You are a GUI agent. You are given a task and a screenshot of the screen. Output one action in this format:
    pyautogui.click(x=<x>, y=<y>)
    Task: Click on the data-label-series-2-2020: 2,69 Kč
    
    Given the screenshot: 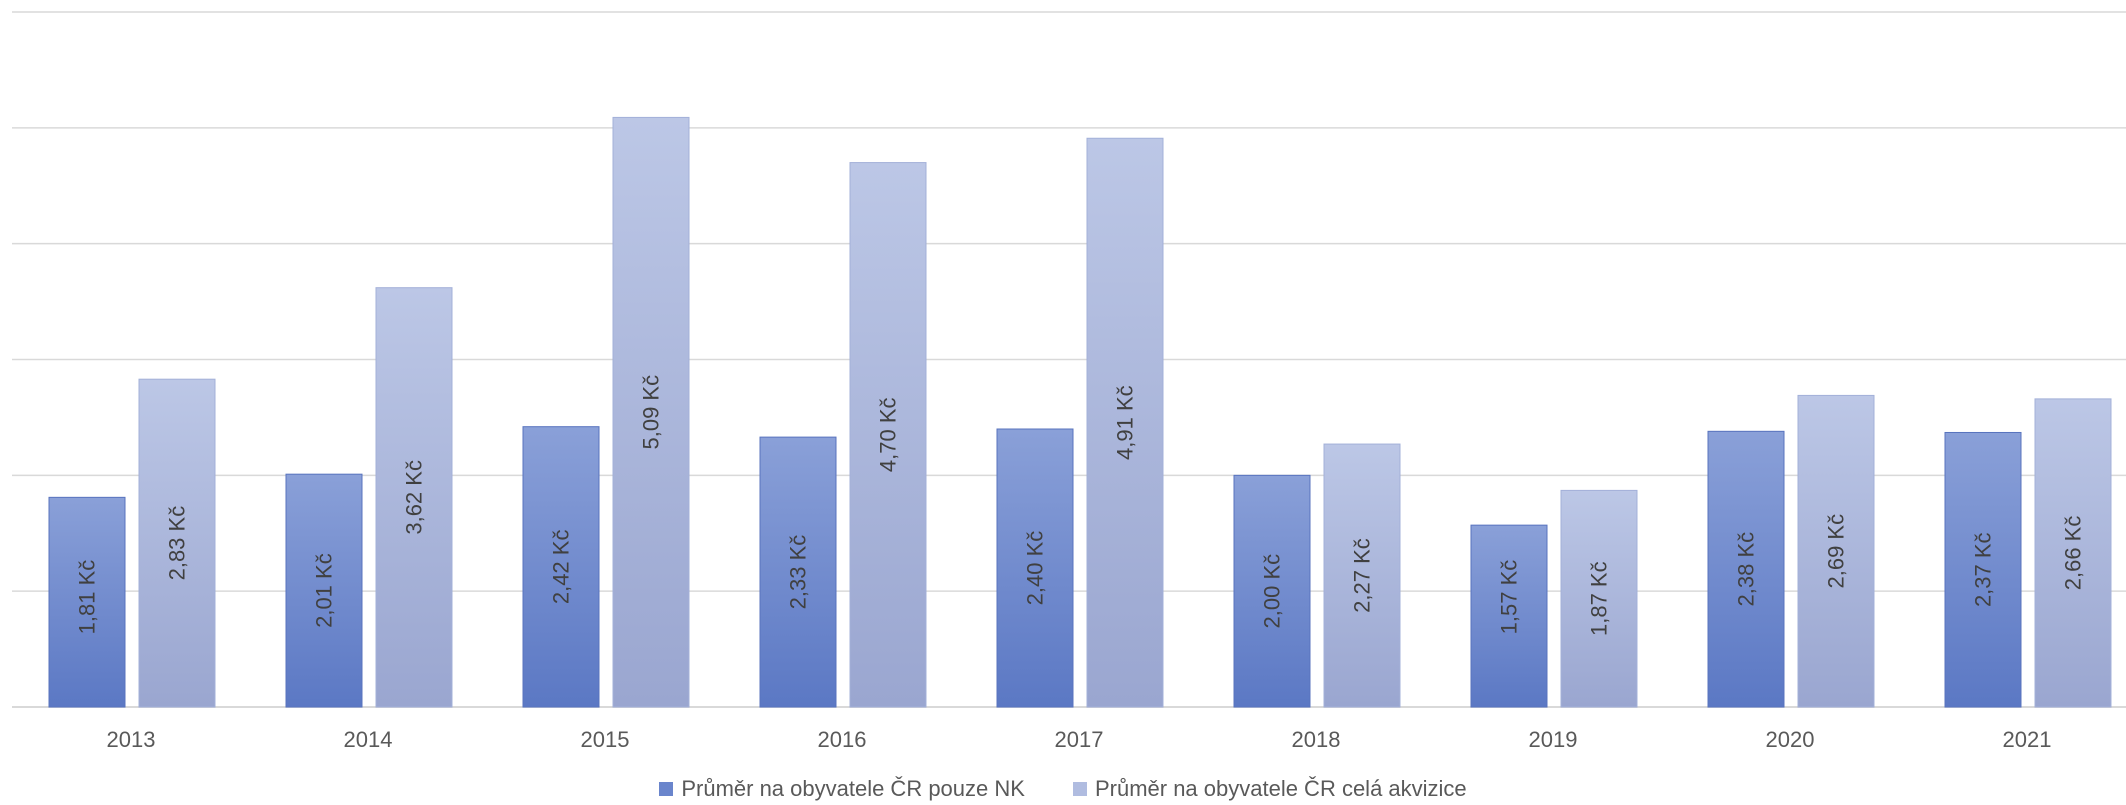 What is the action you would take?
    pyautogui.click(x=1836, y=551)
    